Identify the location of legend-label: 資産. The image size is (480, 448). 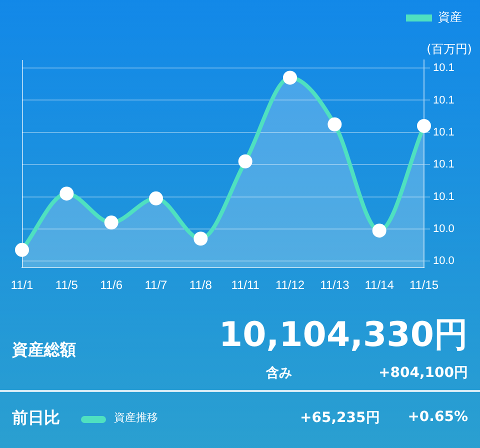
(450, 17).